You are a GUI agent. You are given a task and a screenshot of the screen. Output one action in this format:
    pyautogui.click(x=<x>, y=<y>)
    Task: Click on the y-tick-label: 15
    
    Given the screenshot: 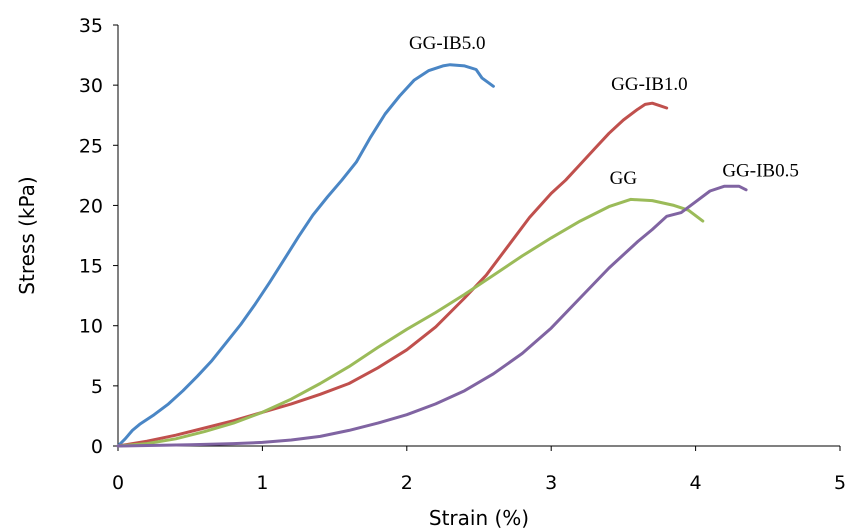 What is the action you would take?
    pyautogui.click(x=91, y=267)
    